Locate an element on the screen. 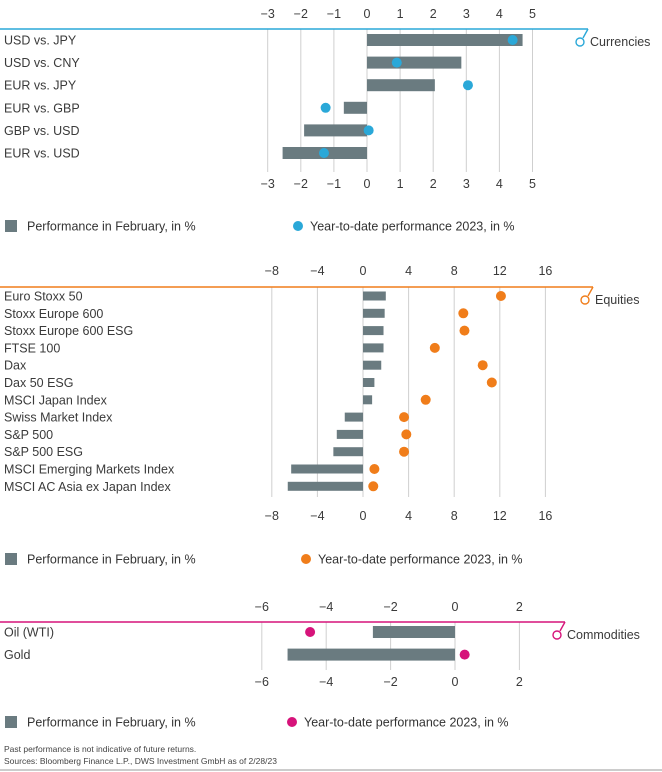  legend-ytd-dot is located at coordinates (292, 722).